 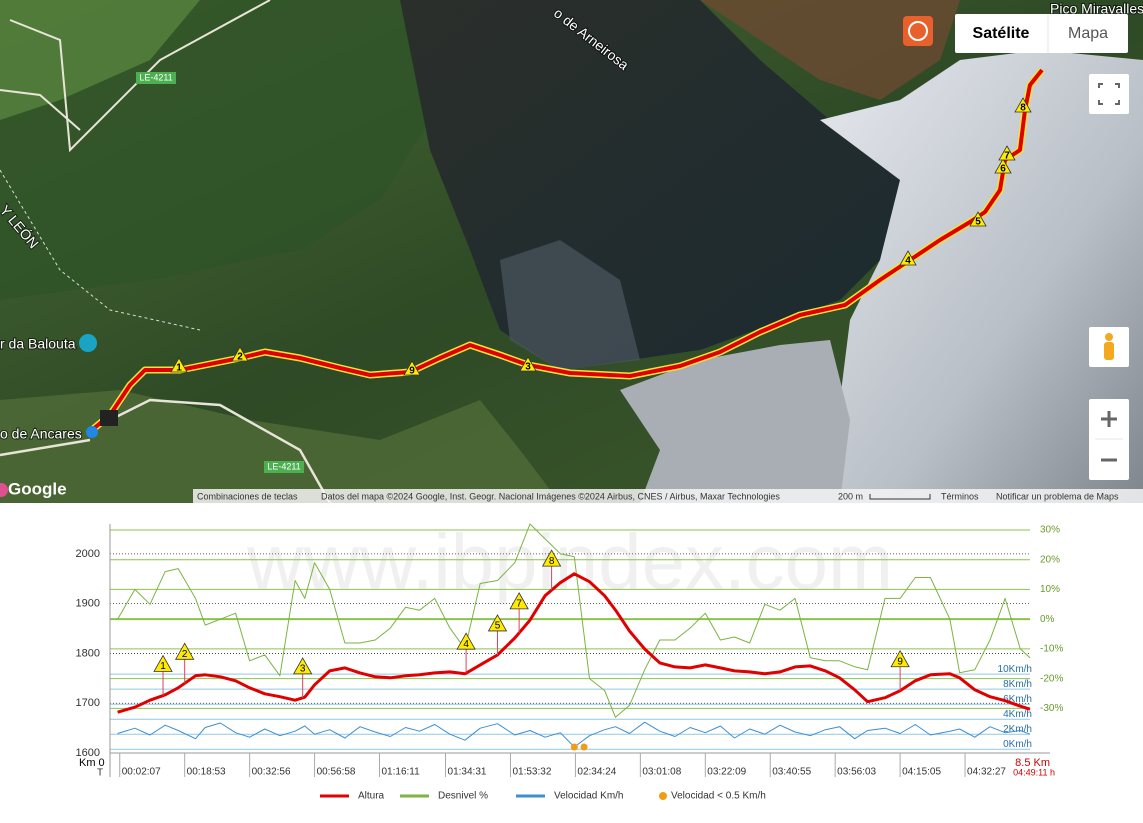 I want to click on x-tick-label: 04:32:27, so click(x=986, y=772).